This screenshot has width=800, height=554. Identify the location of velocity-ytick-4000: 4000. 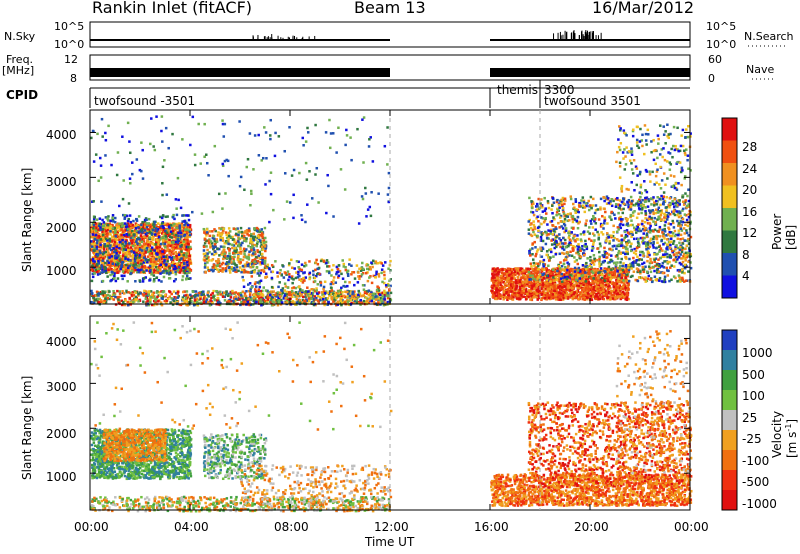
(61, 342).